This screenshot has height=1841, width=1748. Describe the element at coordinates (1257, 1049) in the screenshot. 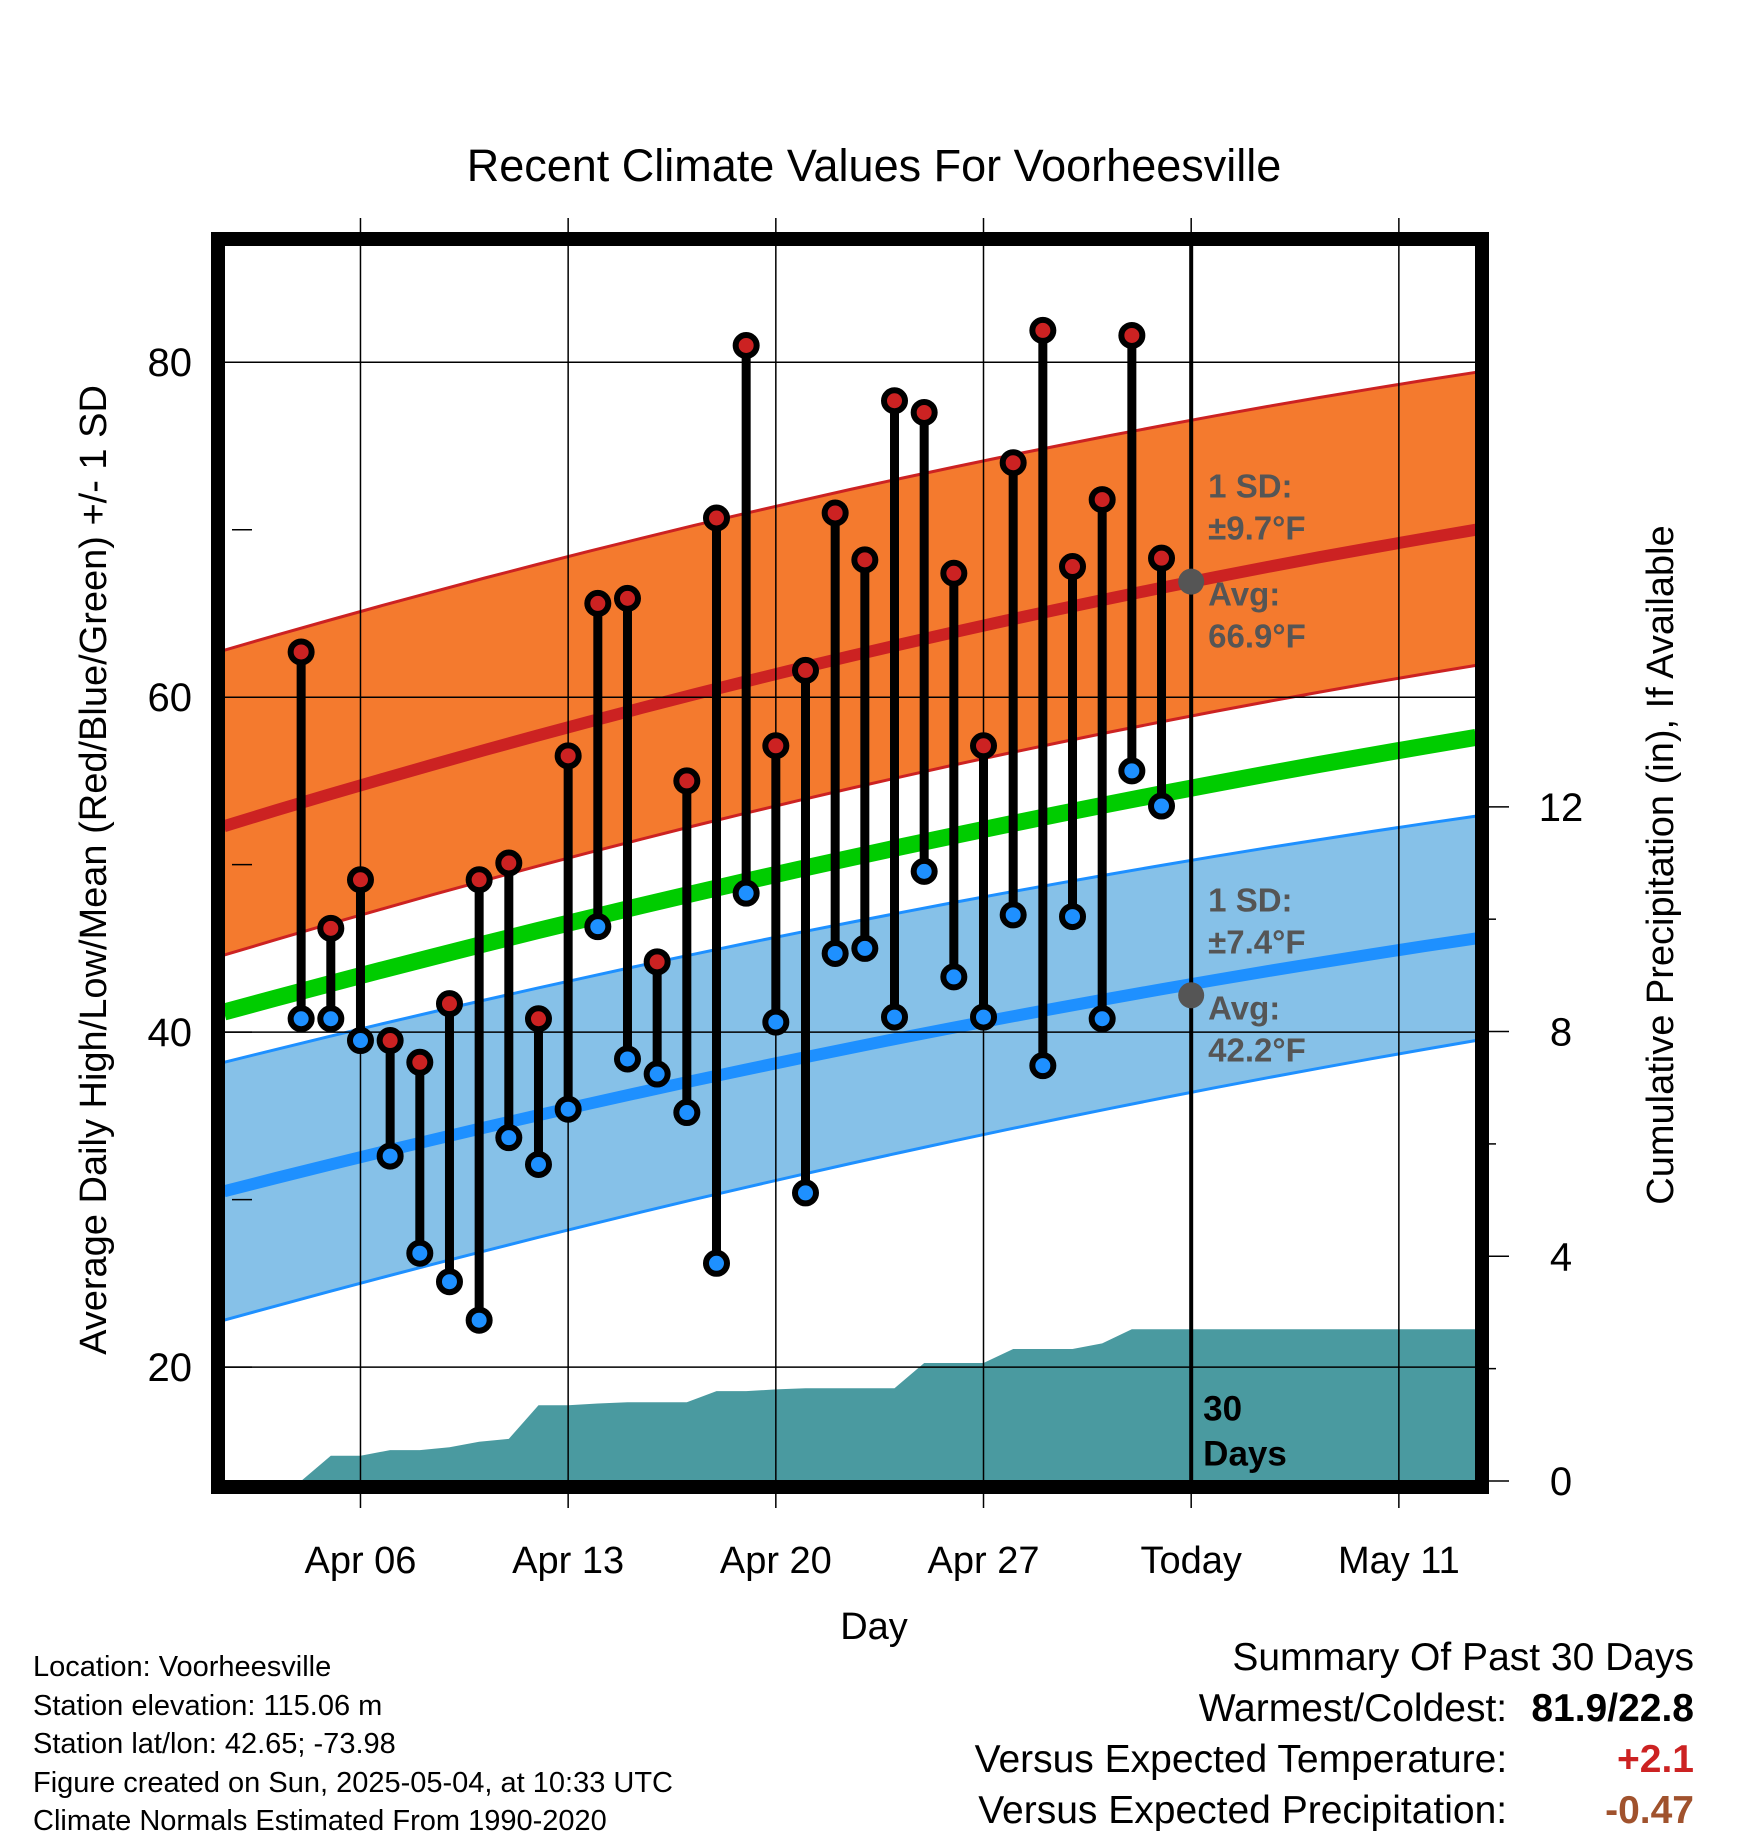

I see `low-avg-value: 42.2°F` at that location.